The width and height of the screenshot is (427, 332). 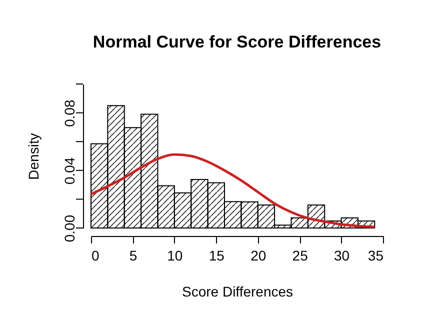 What do you see at coordinates (258, 256) in the screenshot?
I see `x-tick-label: 20` at bounding box center [258, 256].